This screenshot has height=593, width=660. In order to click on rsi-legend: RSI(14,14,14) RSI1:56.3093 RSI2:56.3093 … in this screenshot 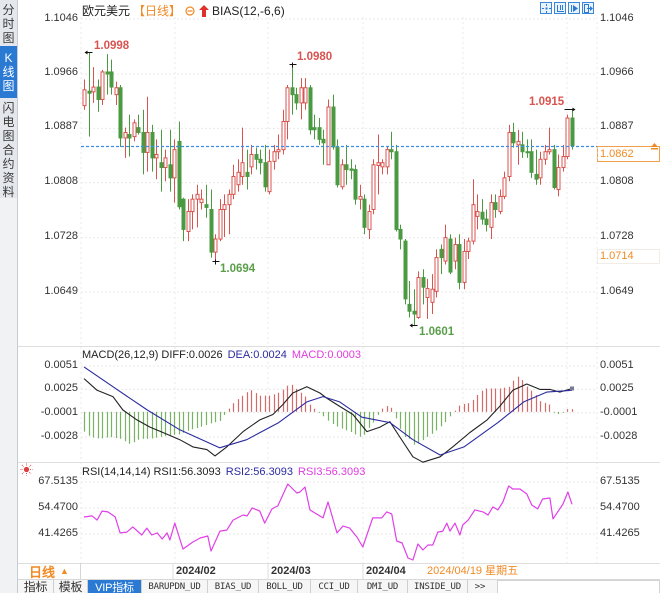, I will do `click(223, 472)`.